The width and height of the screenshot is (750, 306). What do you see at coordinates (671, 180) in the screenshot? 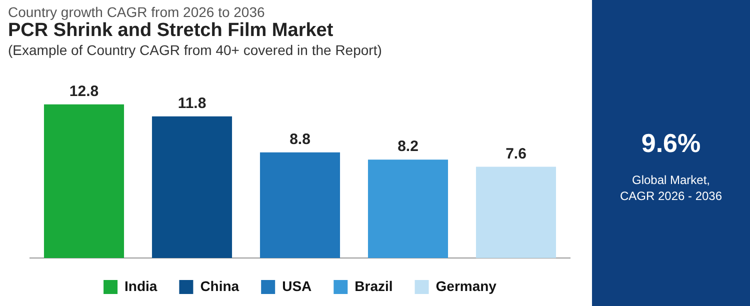
I see `text: Global Market,` at bounding box center [671, 180].